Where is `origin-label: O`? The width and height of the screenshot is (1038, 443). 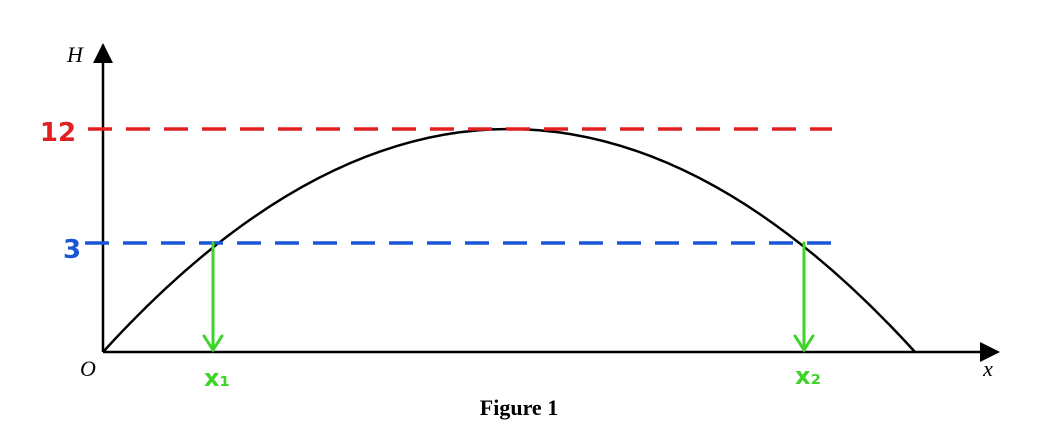 origin-label: O is located at coordinates (88, 368).